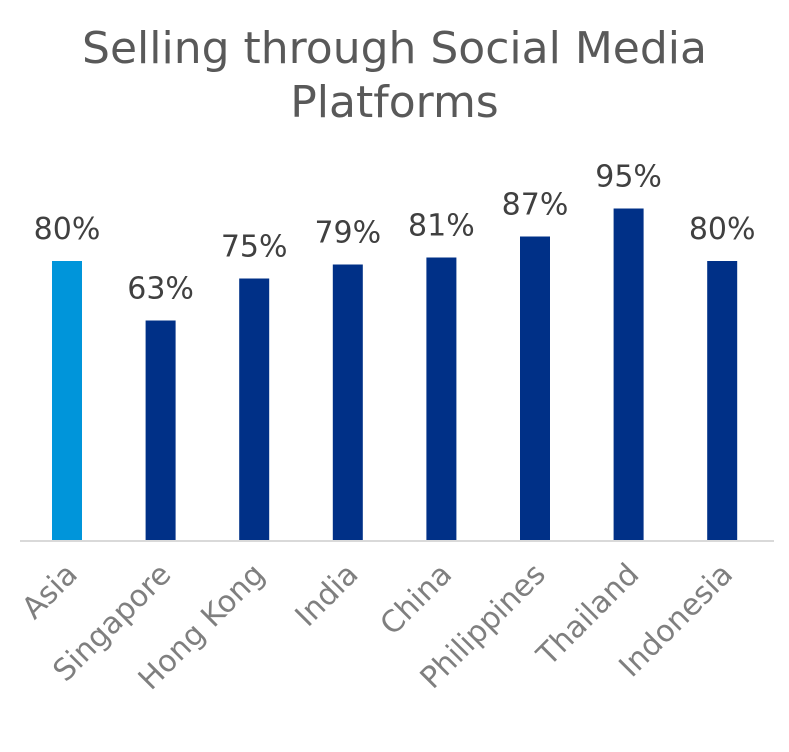 This screenshot has height=752, width=789. Describe the element at coordinates (327, 595) in the screenshot. I see `category-label-india: India` at that location.